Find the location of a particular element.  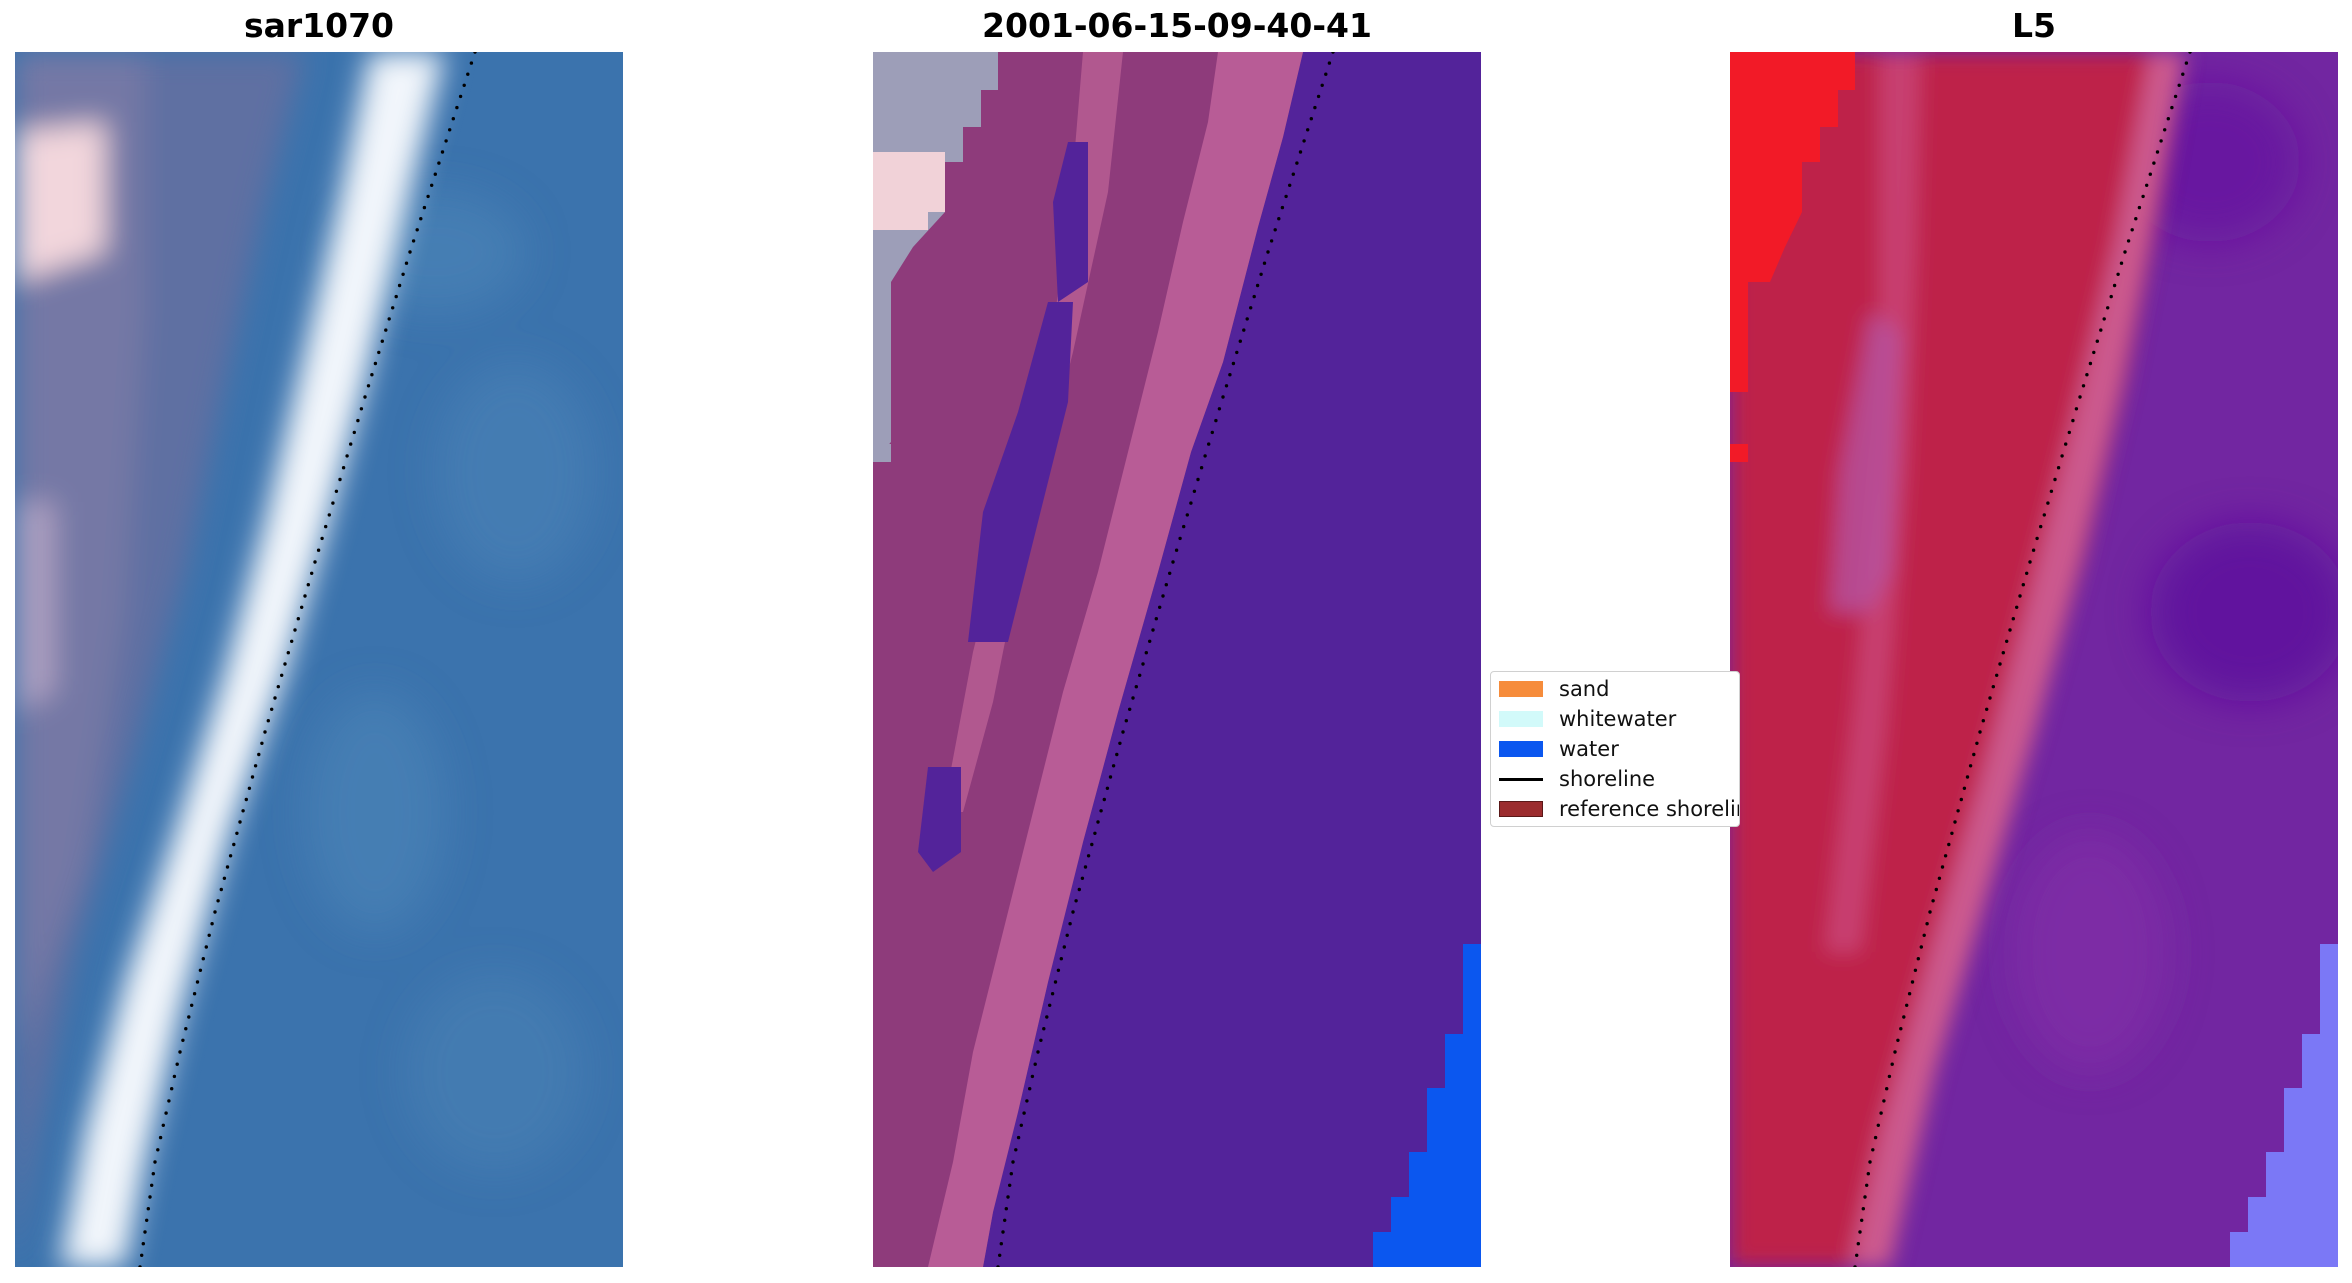

shoreline-dots is located at coordinates (2022, 659).